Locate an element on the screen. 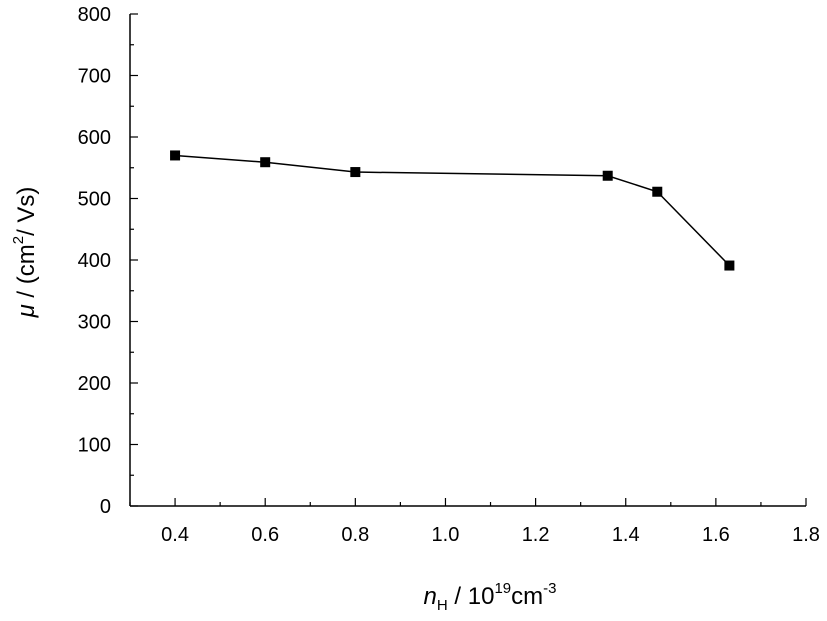 This screenshot has width=827, height=621. y-tick-label: 300 is located at coordinates (94, 323).